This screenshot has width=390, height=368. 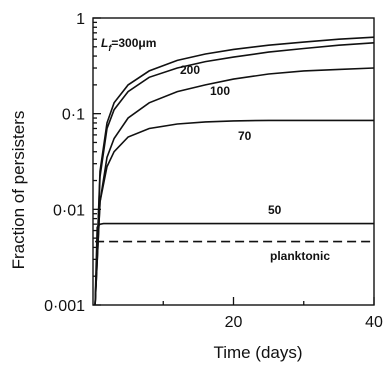 What do you see at coordinates (245, 136) in the screenshot?
I see `series-label: 70` at bounding box center [245, 136].